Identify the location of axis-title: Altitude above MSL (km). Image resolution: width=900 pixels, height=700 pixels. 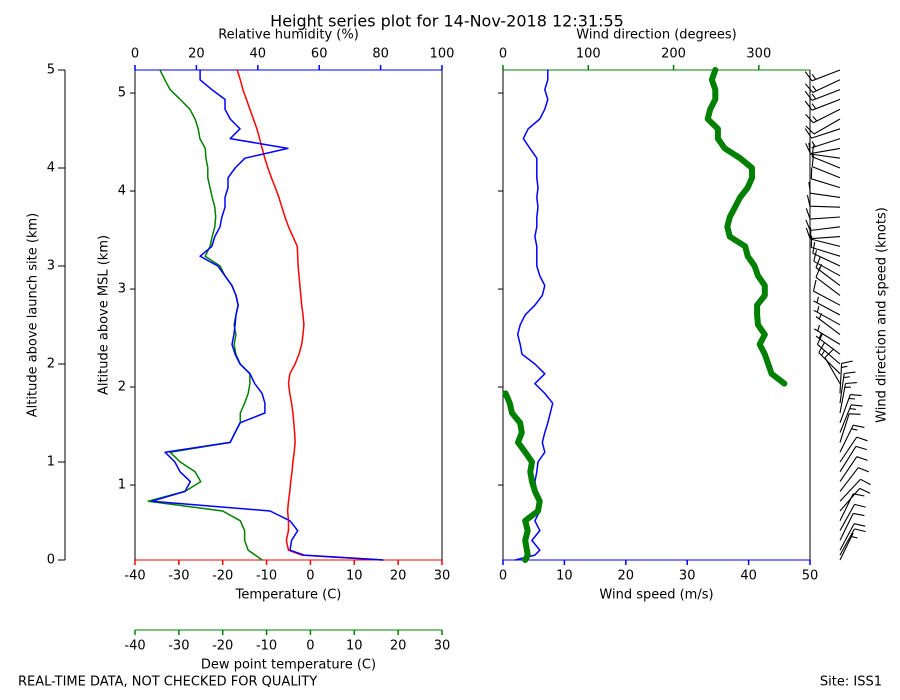
(104, 315).